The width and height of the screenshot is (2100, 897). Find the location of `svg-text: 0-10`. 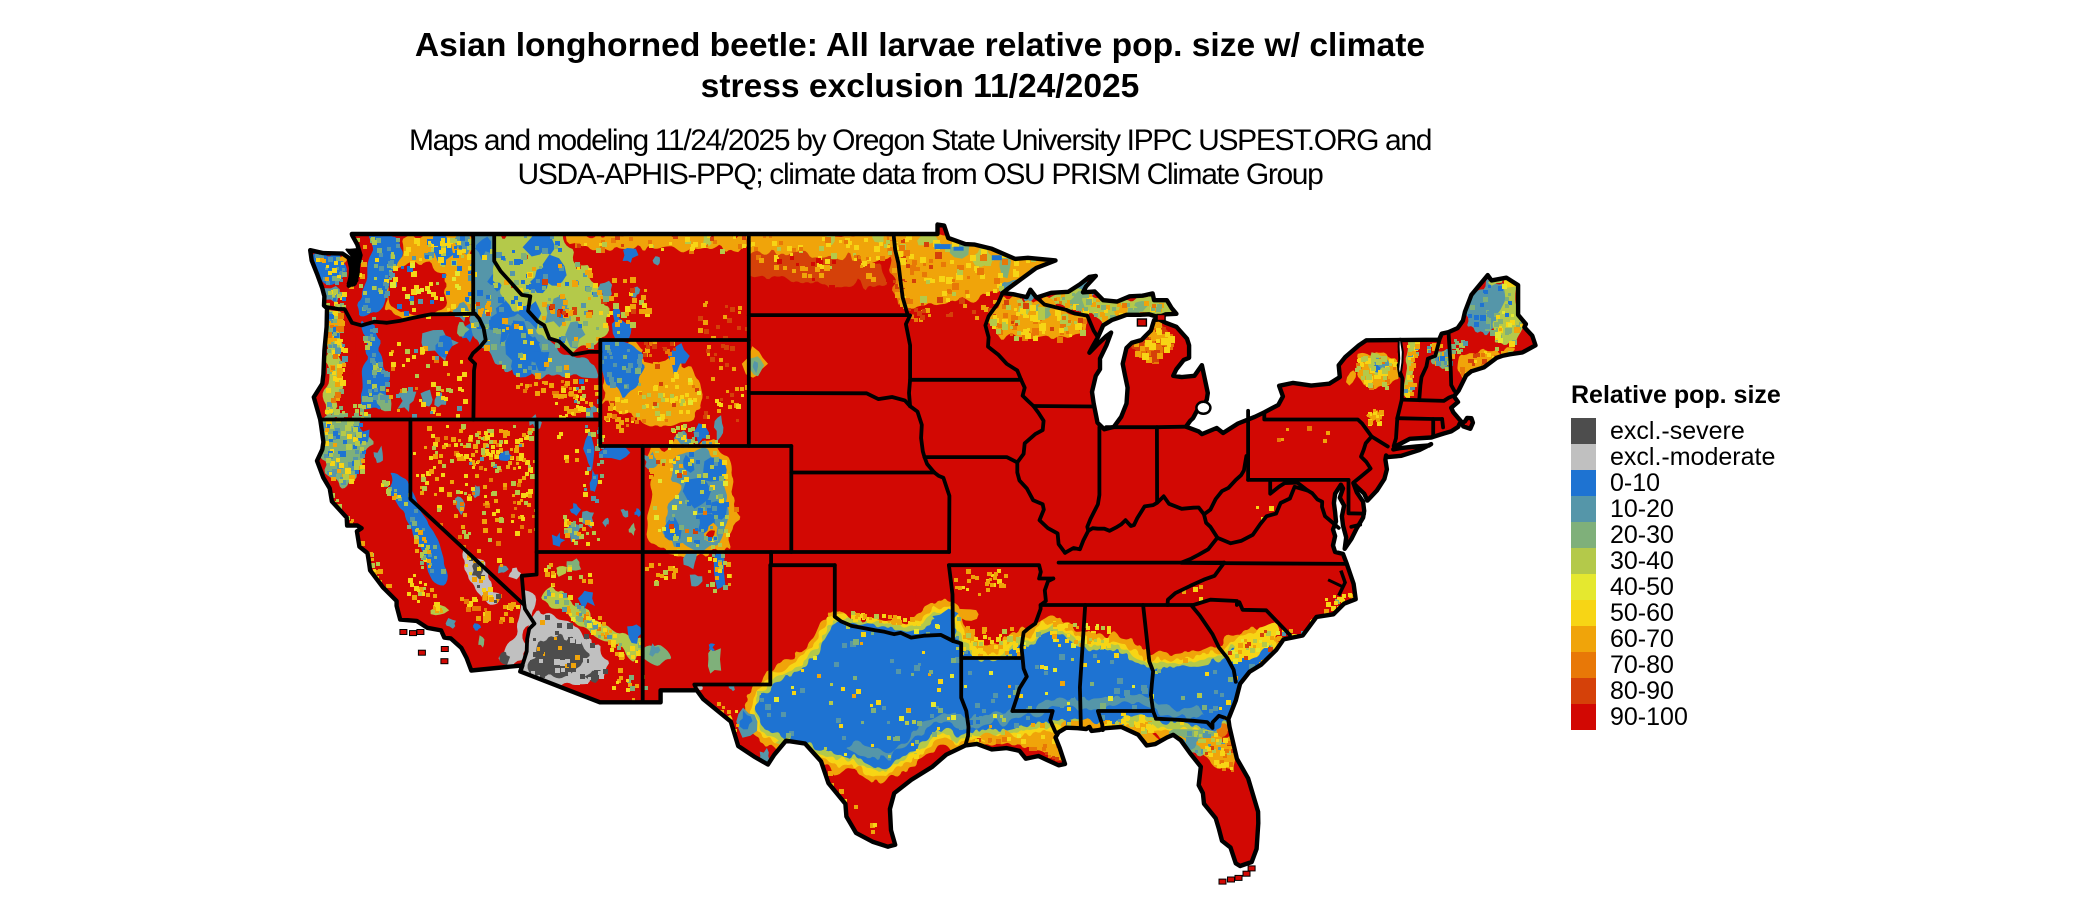

svg-text: 0-10 is located at coordinates (1635, 483).